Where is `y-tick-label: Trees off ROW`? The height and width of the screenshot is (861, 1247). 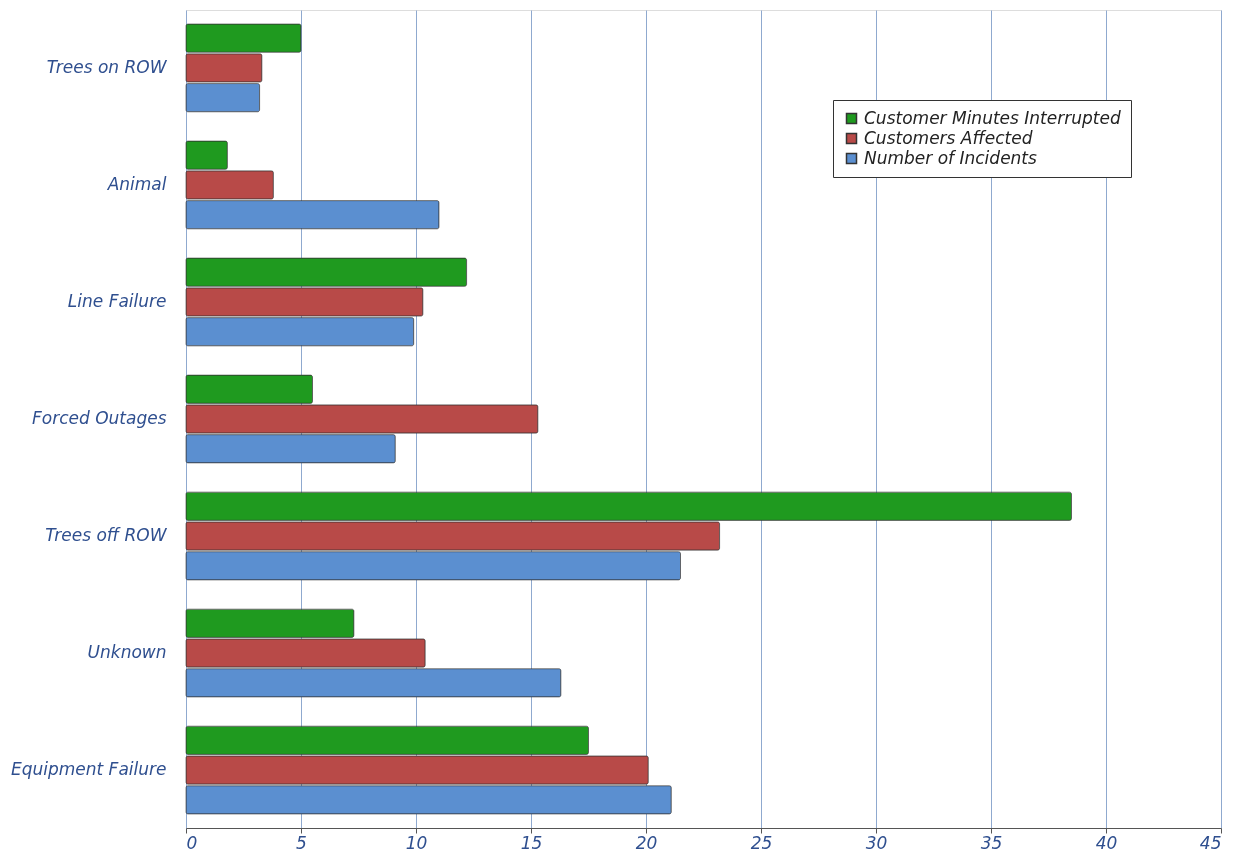 y-tick-label: Trees off ROW is located at coordinates (106, 535).